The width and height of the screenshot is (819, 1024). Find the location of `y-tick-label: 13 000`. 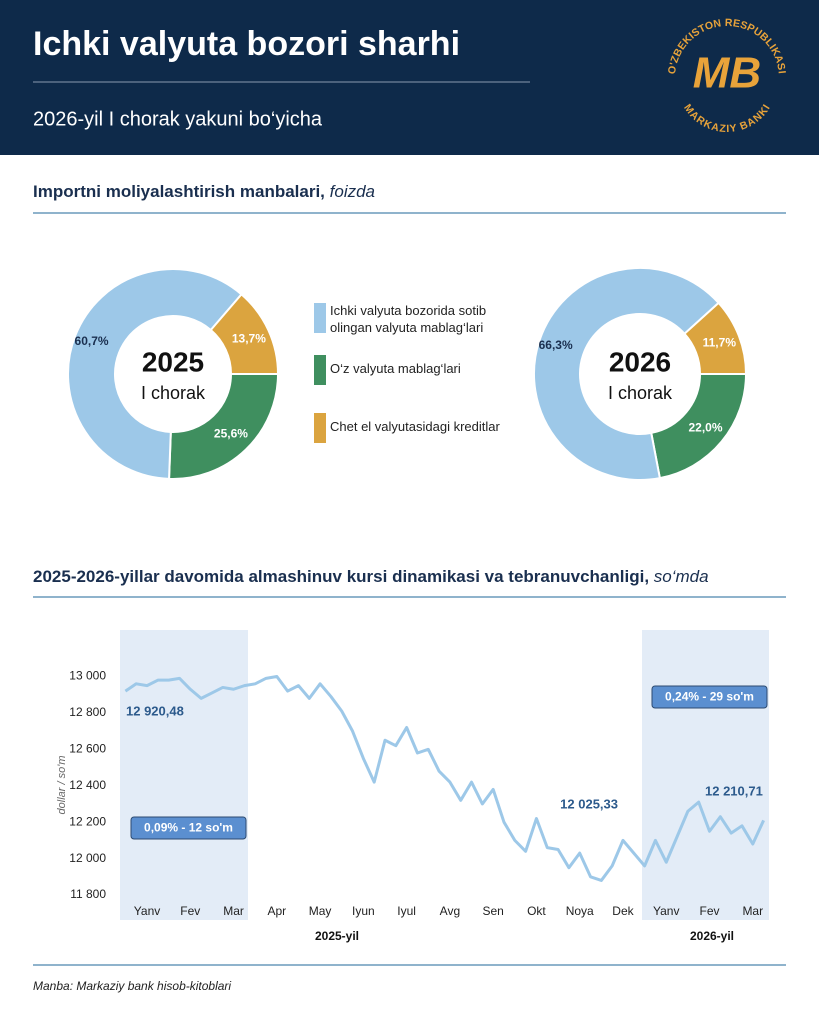

y-tick-label: 13 000 is located at coordinates (87, 676).